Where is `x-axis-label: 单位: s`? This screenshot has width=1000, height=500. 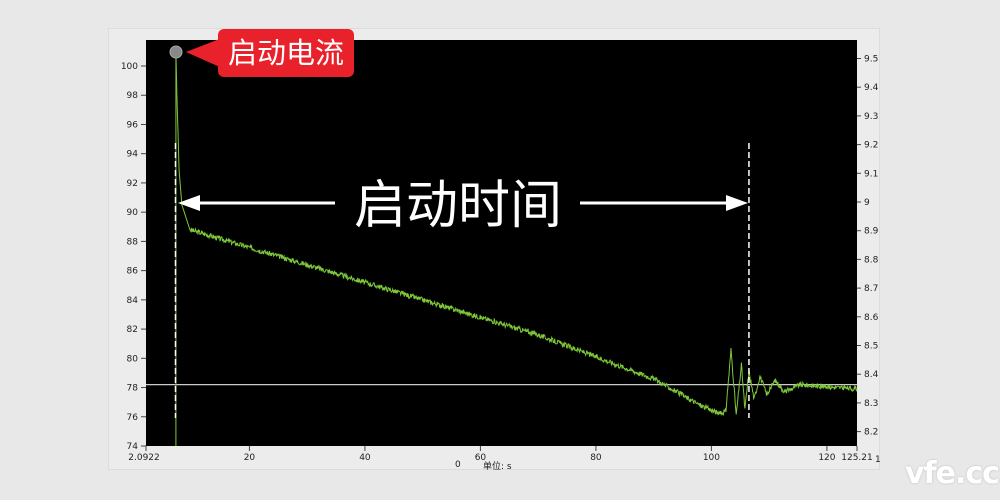
x-axis-label: 单位: s is located at coordinates (497, 466).